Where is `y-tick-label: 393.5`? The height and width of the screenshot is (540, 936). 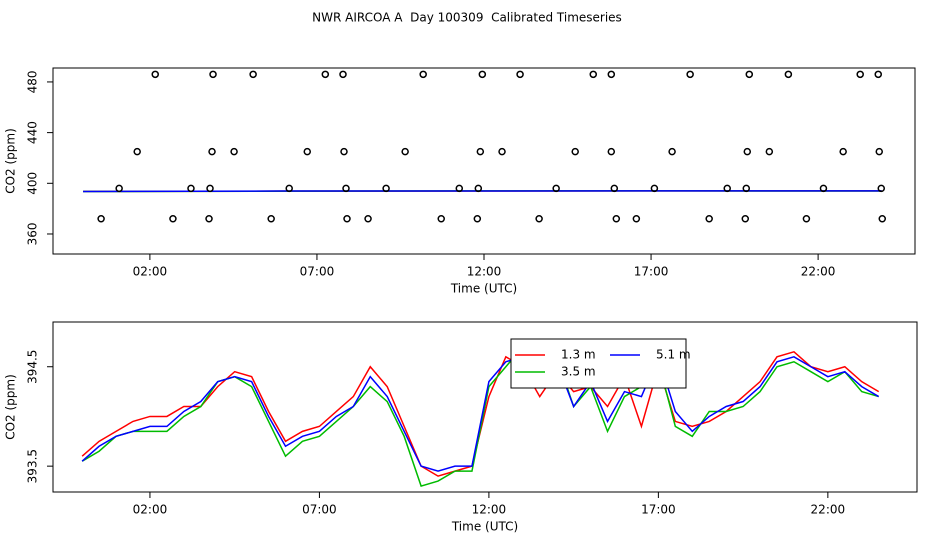 y-tick-label: 393.5 is located at coordinates (33, 466).